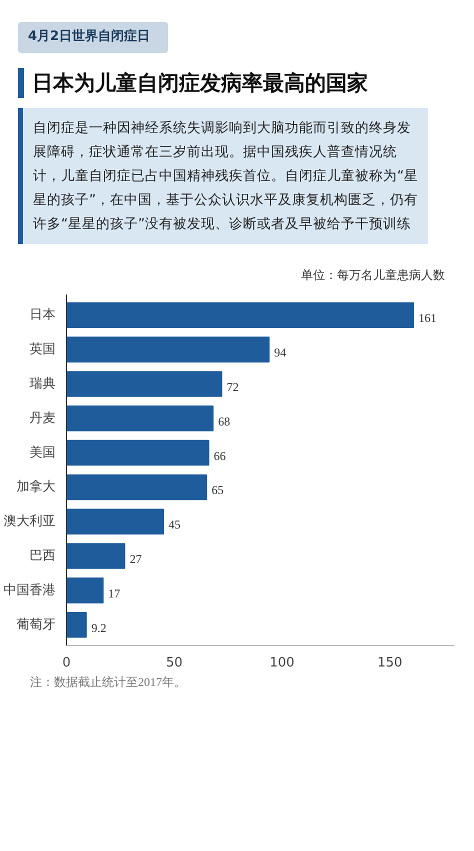 Image resolution: width=474 pixels, height=851 pixels. Describe the element at coordinates (427, 317) in the screenshot. I see `data-label: 161` at that location.